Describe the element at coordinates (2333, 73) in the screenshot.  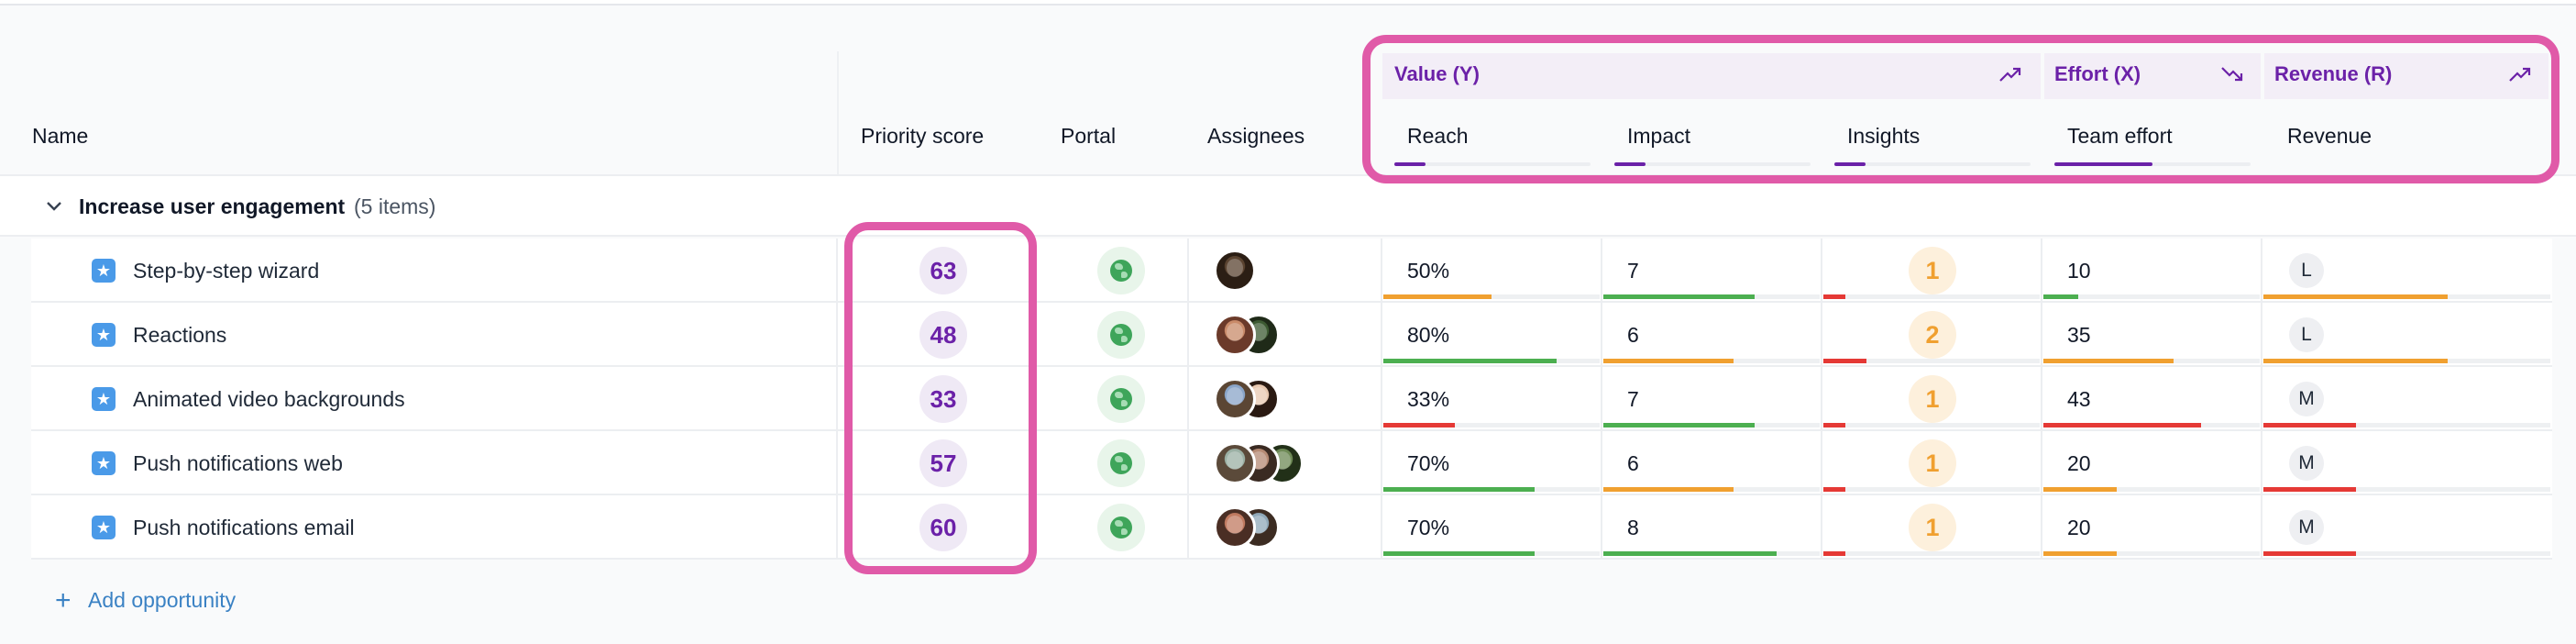
I see `revenue-group-label: Revenue (R)` at that location.